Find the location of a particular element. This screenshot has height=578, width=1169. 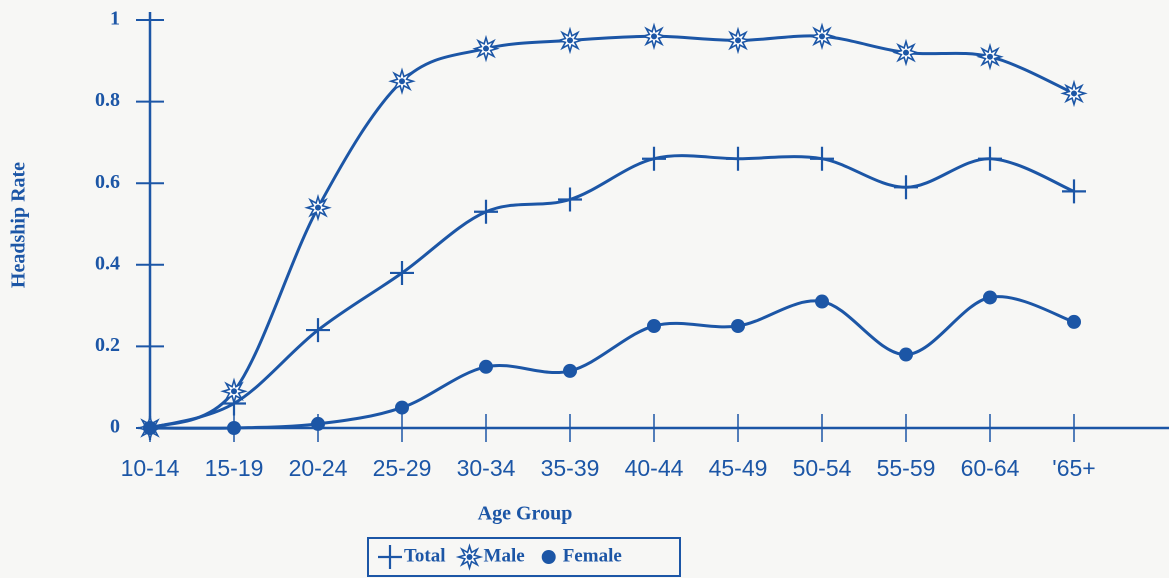

legend-label: Total is located at coordinates (425, 555).